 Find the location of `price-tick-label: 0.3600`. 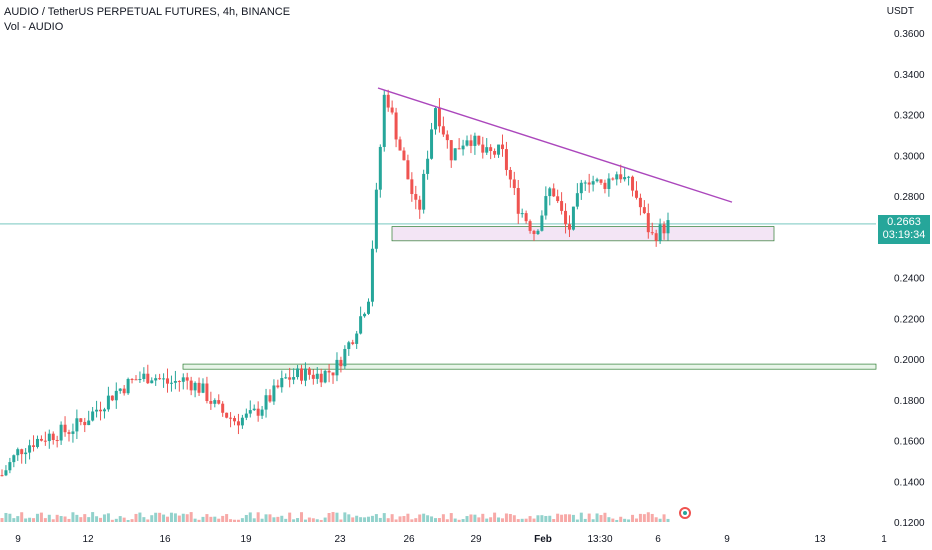

price-tick-label: 0.3600 is located at coordinates (909, 34).